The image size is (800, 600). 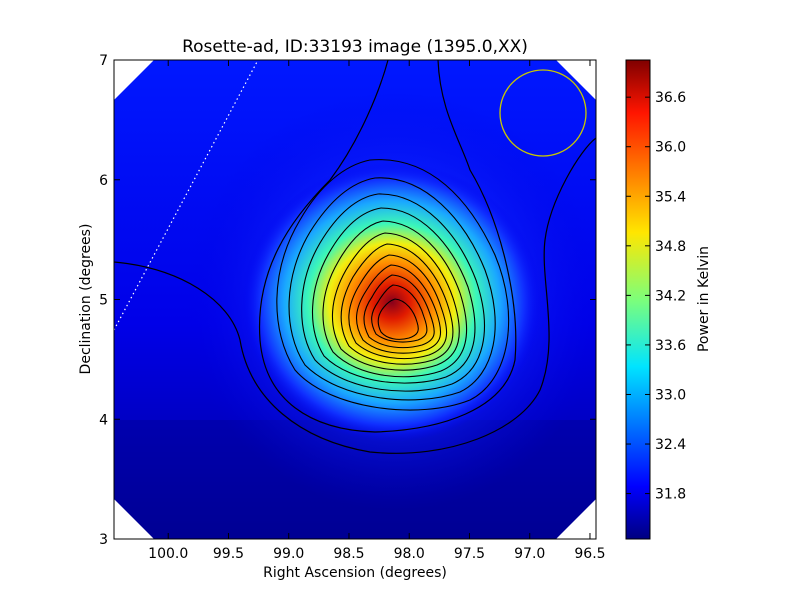 What do you see at coordinates (86, 299) in the screenshot?
I see `y-axis-label: Declination (degrees)` at bounding box center [86, 299].